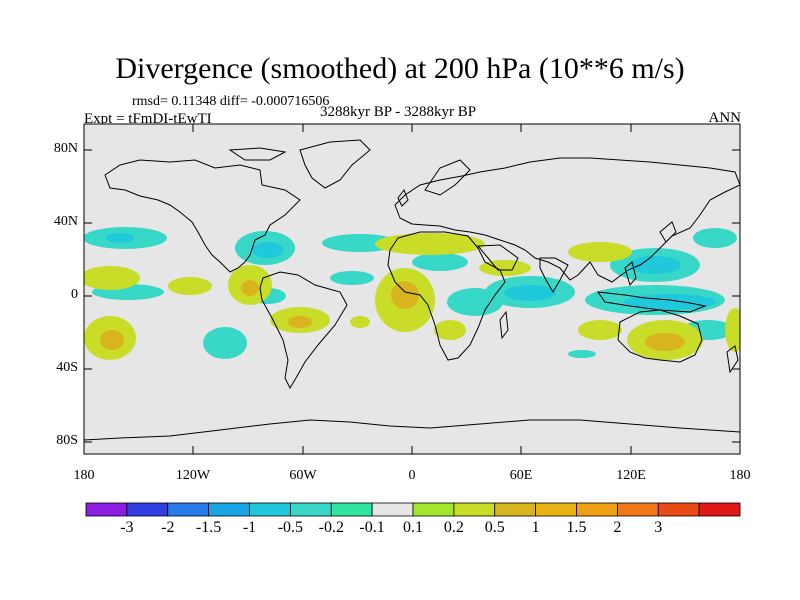  What do you see at coordinates (630, 274) in the screenshot?
I see `philippines-coast` at bounding box center [630, 274].